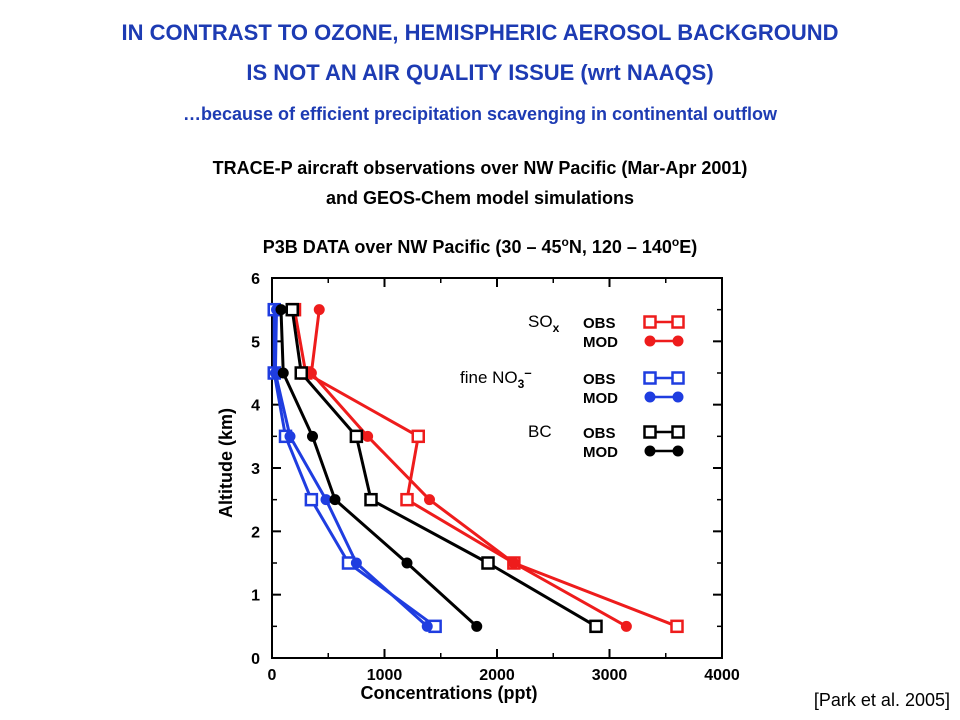 This screenshot has height=720, width=960. Describe the element at coordinates (255, 469) in the screenshot. I see `y-tick-label: 3` at that location.